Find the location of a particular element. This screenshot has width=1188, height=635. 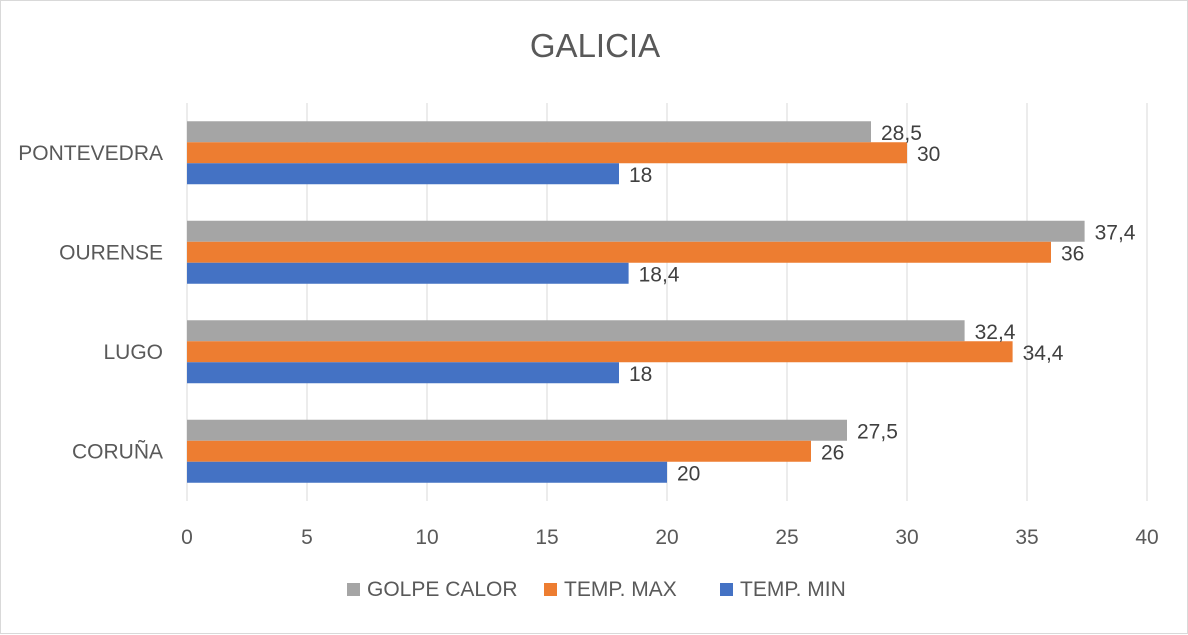

legend-label: TEMP. MIN is located at coordinates (793, 589).